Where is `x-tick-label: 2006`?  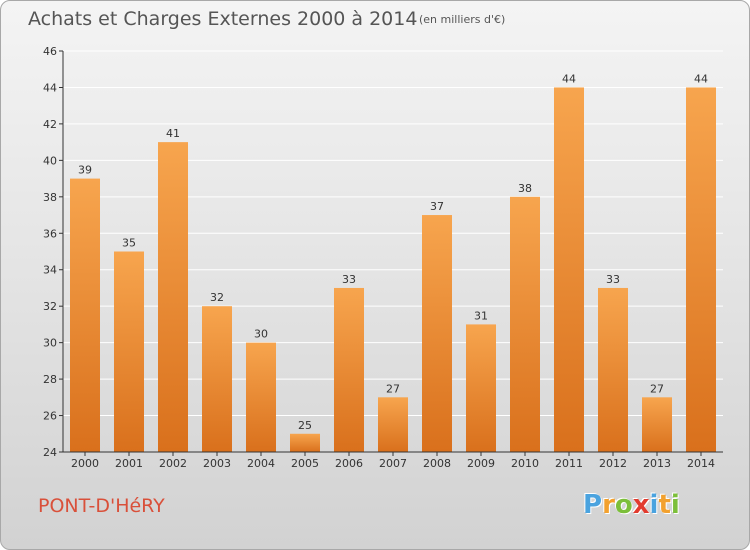 x-tick-label: 2006 is located at coordinates (349, 463).